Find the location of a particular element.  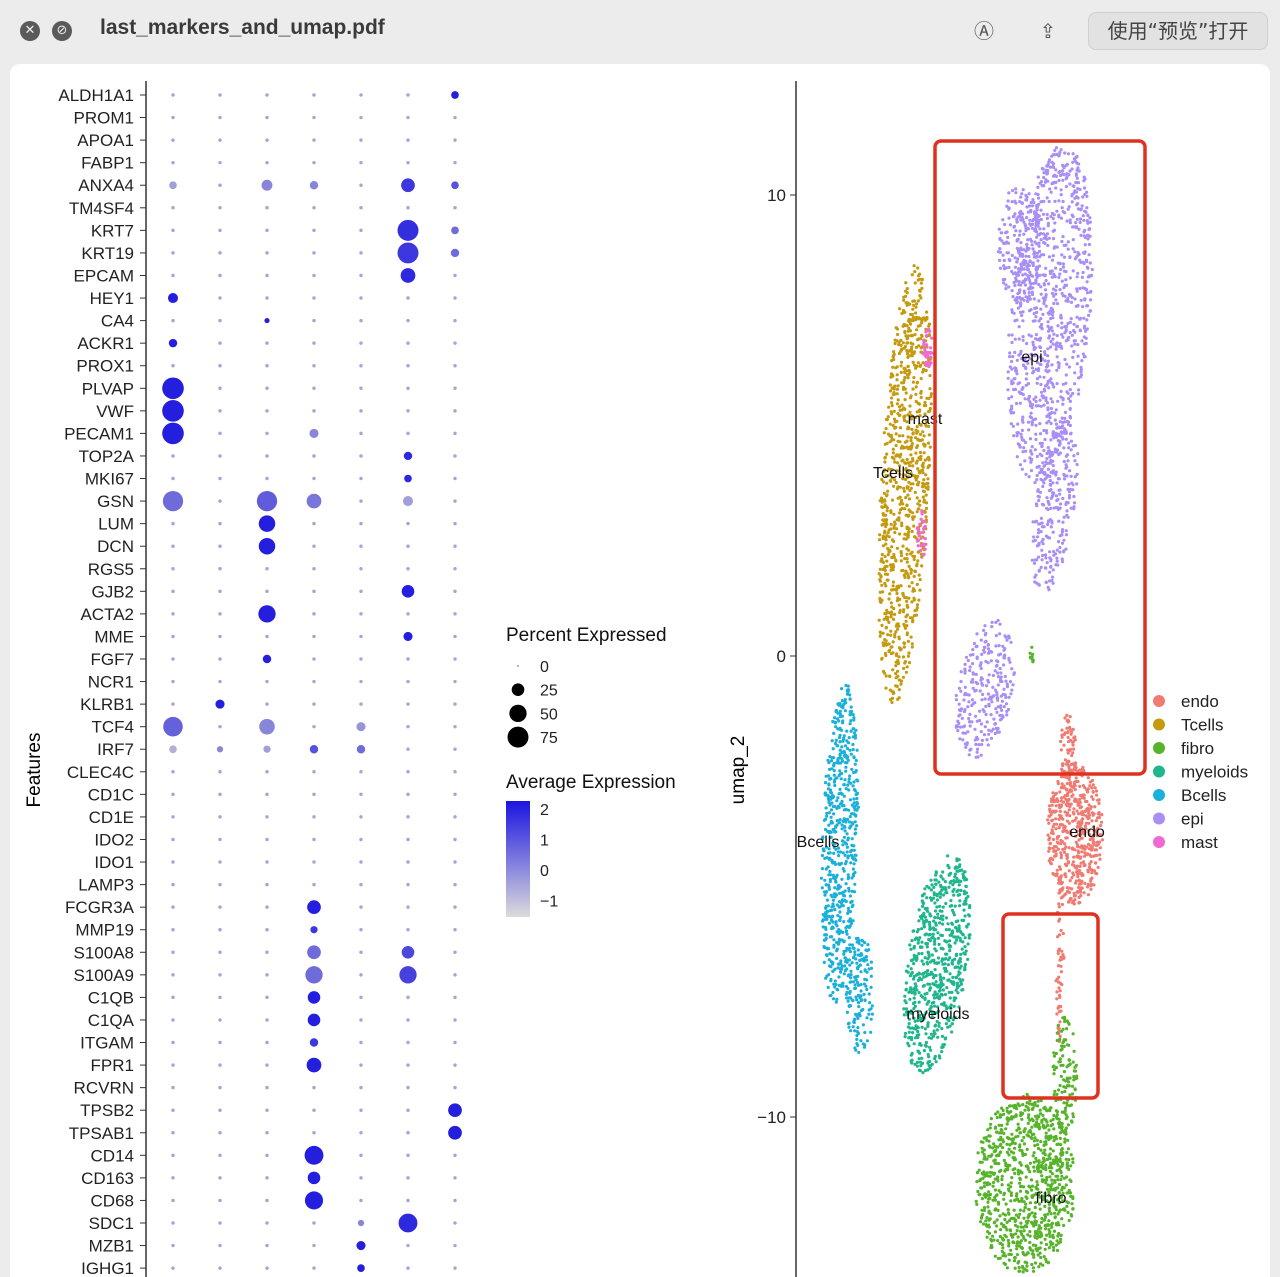

close-icon: ✕ is located at coordinates (30, 31).